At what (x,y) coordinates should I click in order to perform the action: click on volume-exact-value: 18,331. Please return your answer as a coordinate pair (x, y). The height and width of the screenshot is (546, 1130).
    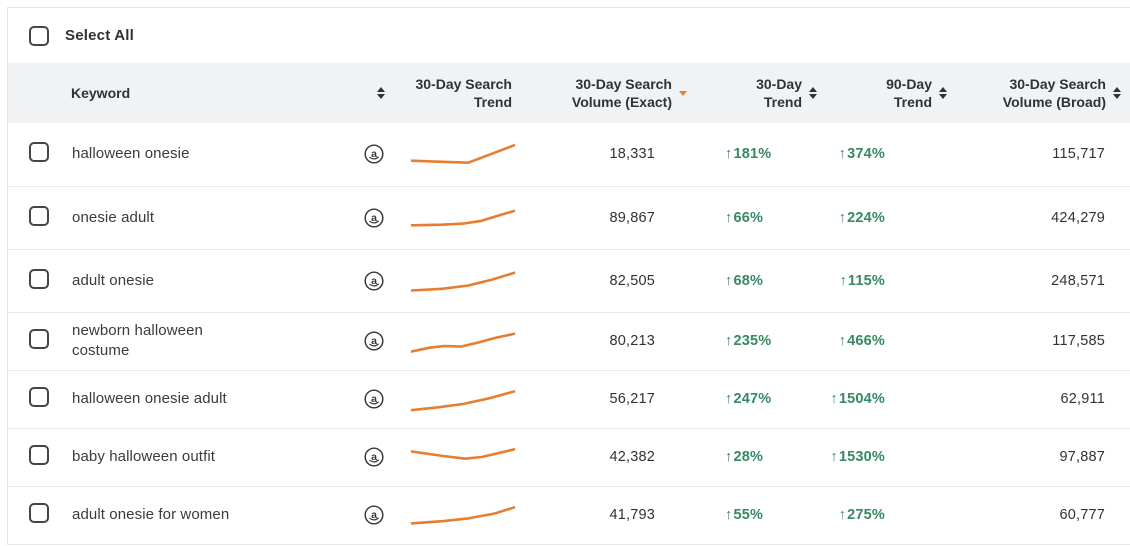
    Looking at the image, I should click on (632, 154).